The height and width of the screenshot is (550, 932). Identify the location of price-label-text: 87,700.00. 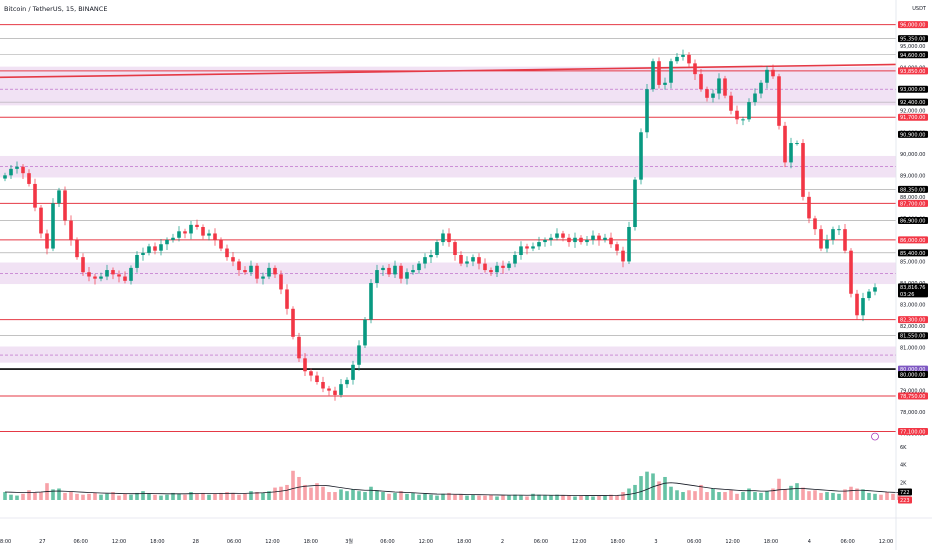
(912, 204).